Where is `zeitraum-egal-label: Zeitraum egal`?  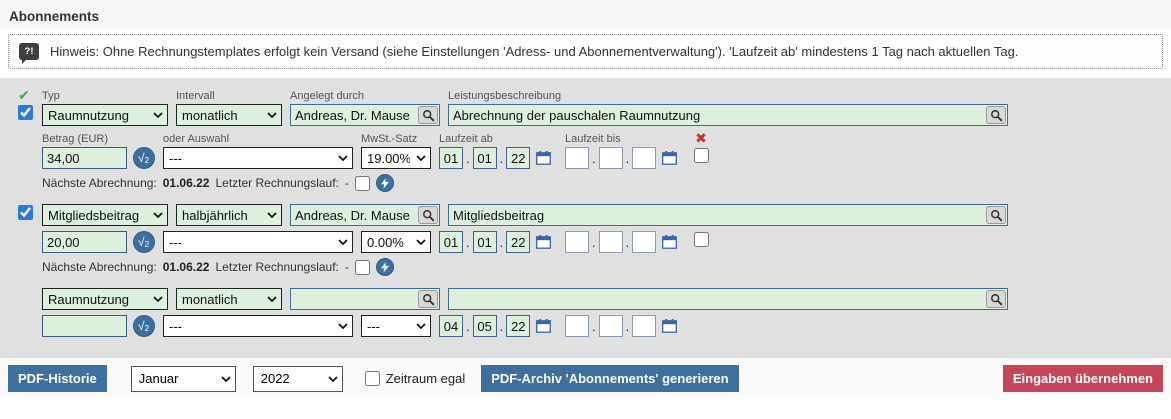 zeitraum-egal-label: Zeitraum egal is located at coordinates (425, 378).